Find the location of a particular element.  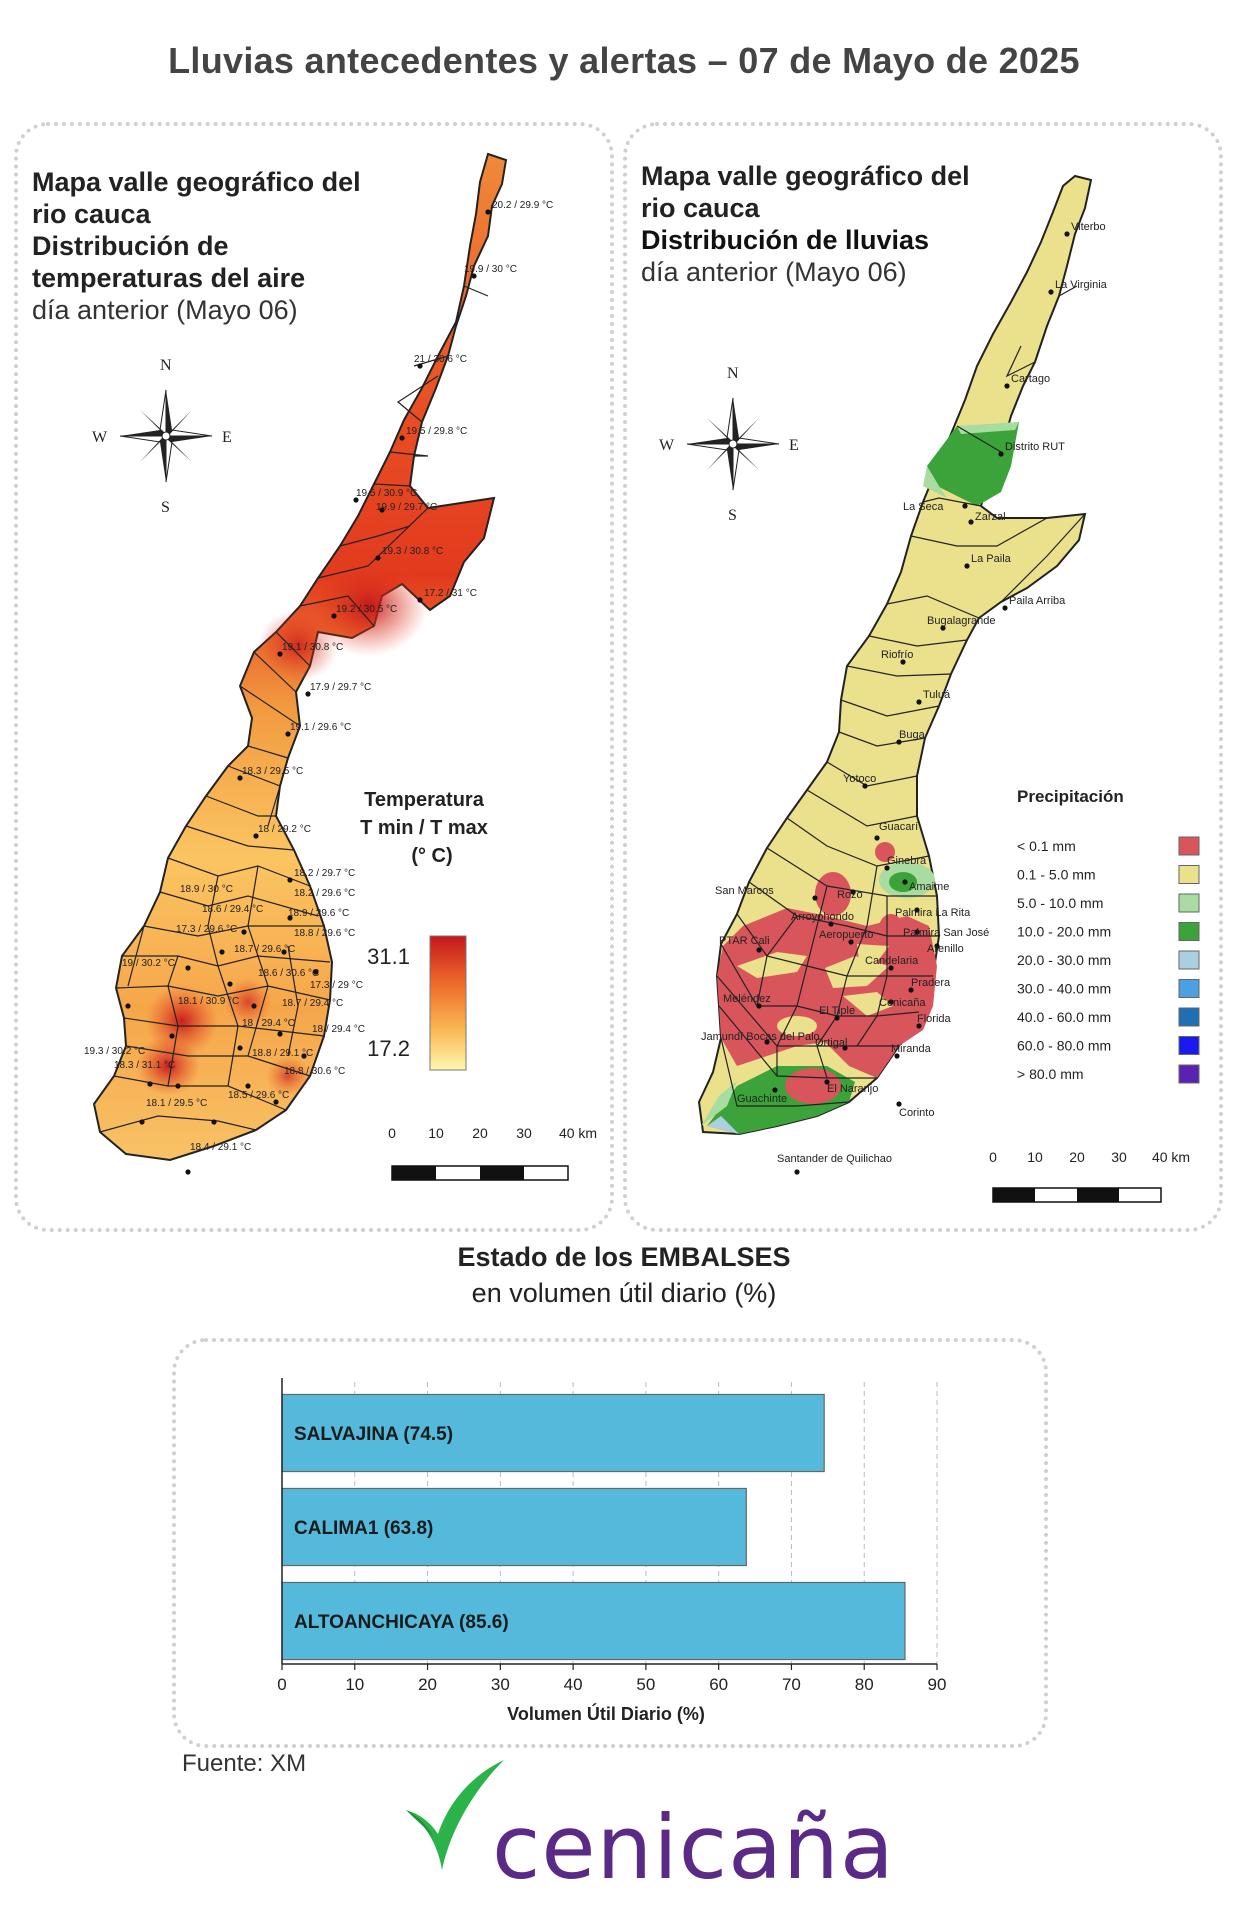

station-label: 18.8 / 29.6 °C is located at coordinates (324, 933).